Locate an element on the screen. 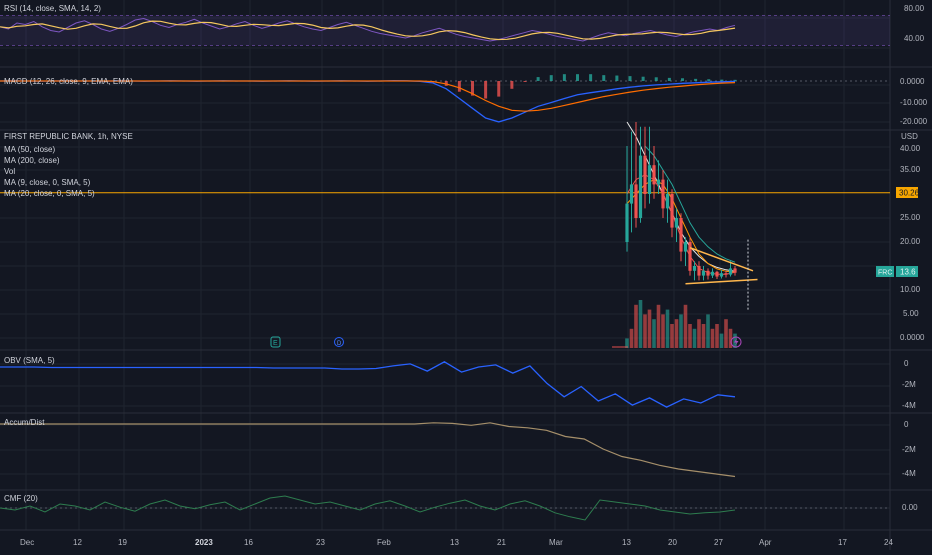 This screenshot has width=932, height=555. accum-dist-line is located at coordinates (368, 450).